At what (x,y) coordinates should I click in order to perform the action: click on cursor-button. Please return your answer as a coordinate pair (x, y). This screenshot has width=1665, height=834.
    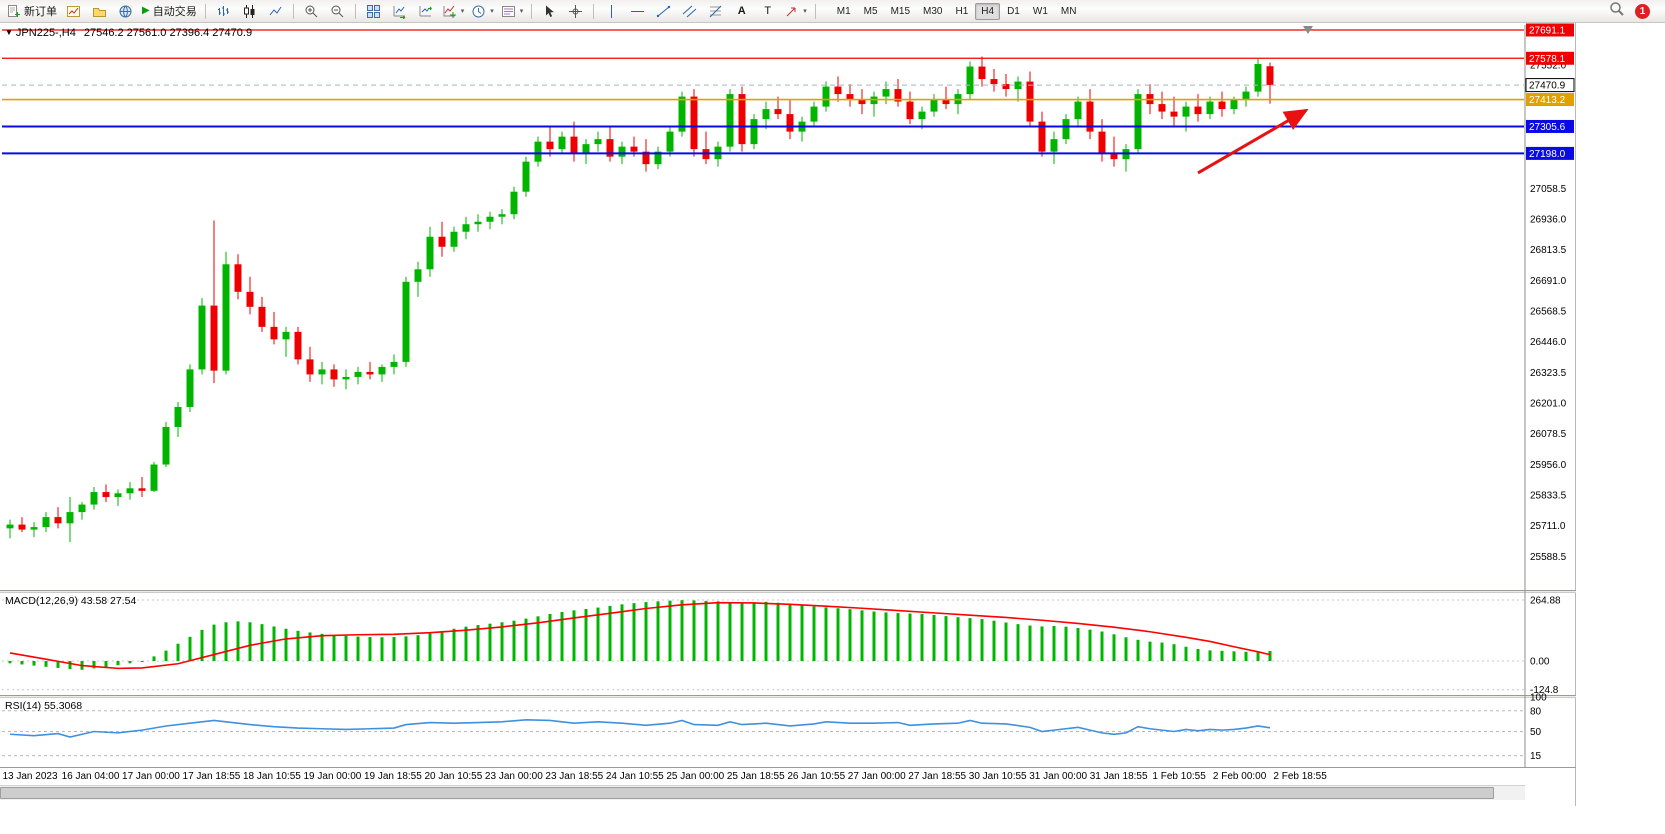
    Looking at the image, I should click on (549, 11).